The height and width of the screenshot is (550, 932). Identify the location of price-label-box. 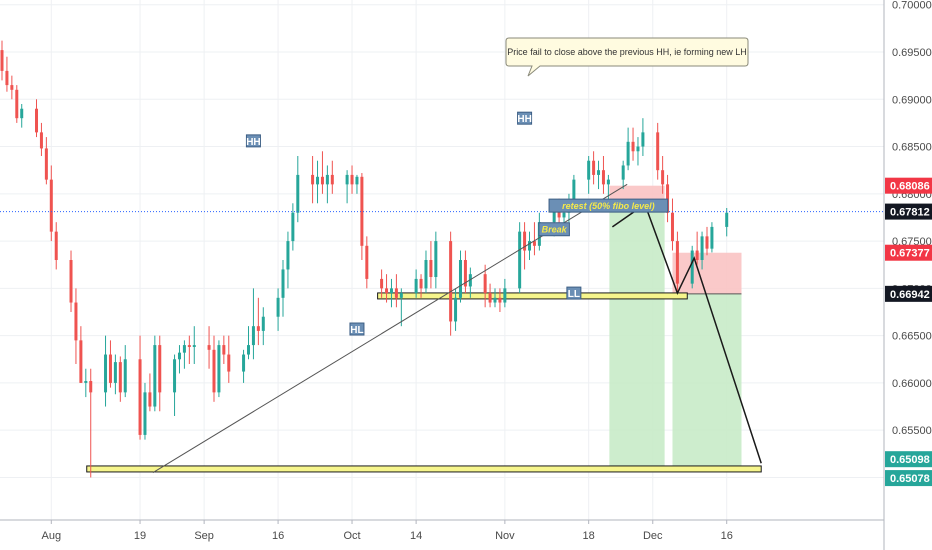
(908, 211).